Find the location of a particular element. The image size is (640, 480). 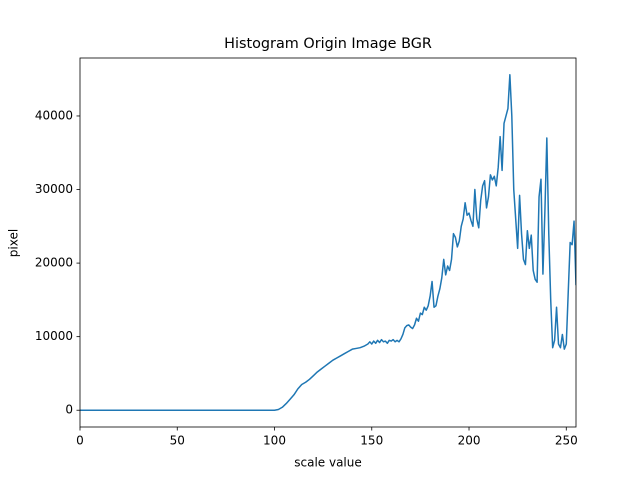

x-tick-label: 250 is located at coordinates (566, 441).